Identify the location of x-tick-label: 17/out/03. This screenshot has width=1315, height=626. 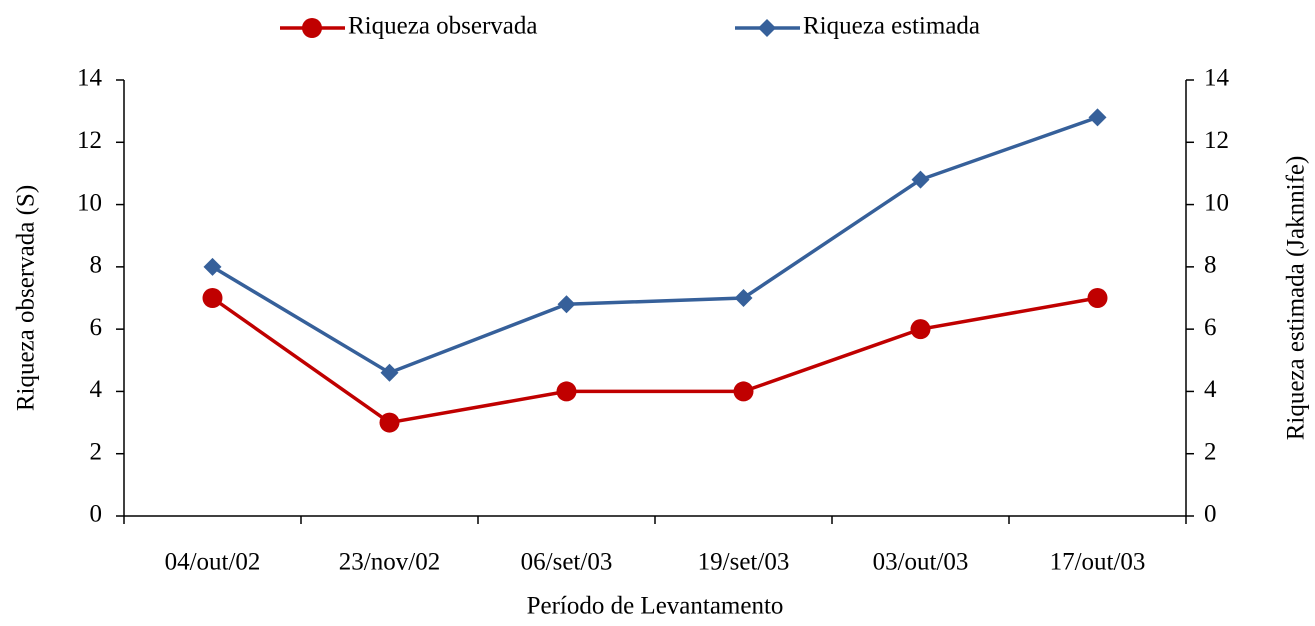
(1098, 562).